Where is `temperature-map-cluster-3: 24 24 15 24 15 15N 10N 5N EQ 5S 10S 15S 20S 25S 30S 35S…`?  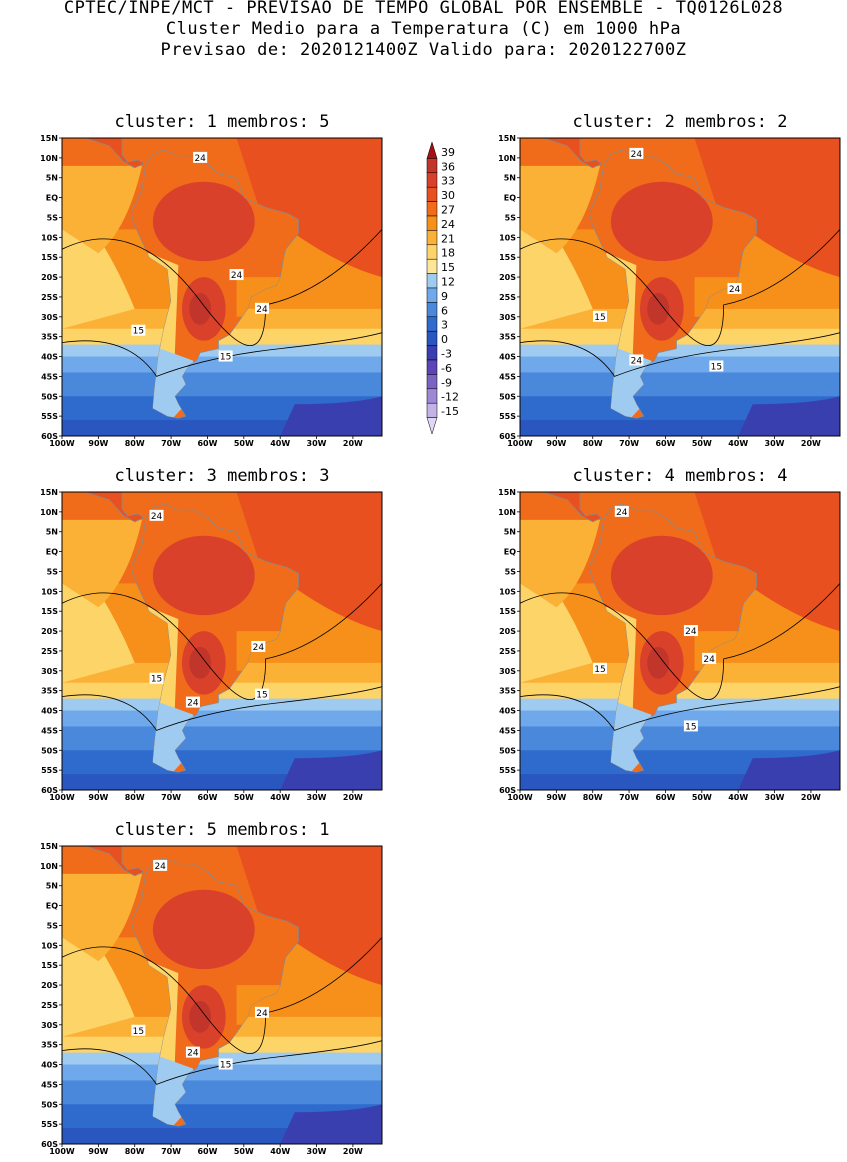
temperature-map-cluster-3: 24 24 15 24 15 15N 10N 5N EQ 5S 10S 15S 20S 25S 30S 35S… is located at coordinates (211, 645).